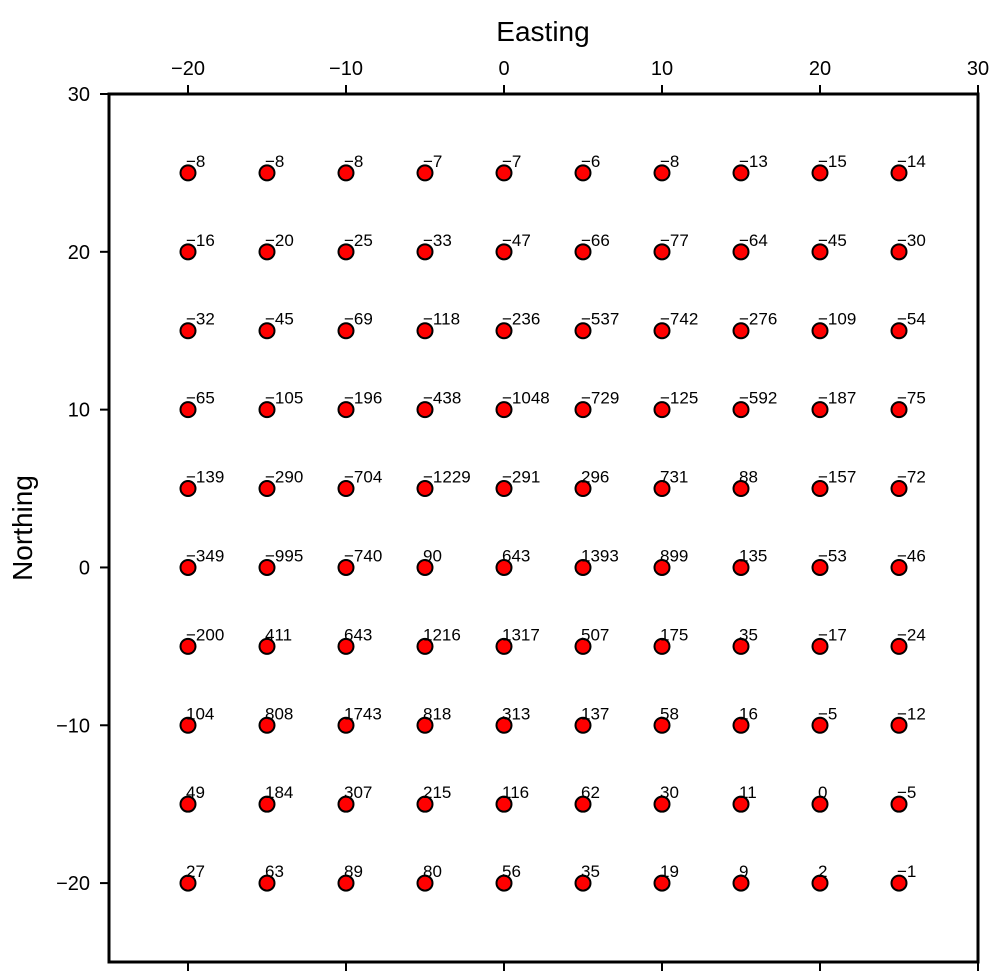  Describe the element at coordinates (674, 634) in the screenshot. I see `point-value-label: 175` at that location.